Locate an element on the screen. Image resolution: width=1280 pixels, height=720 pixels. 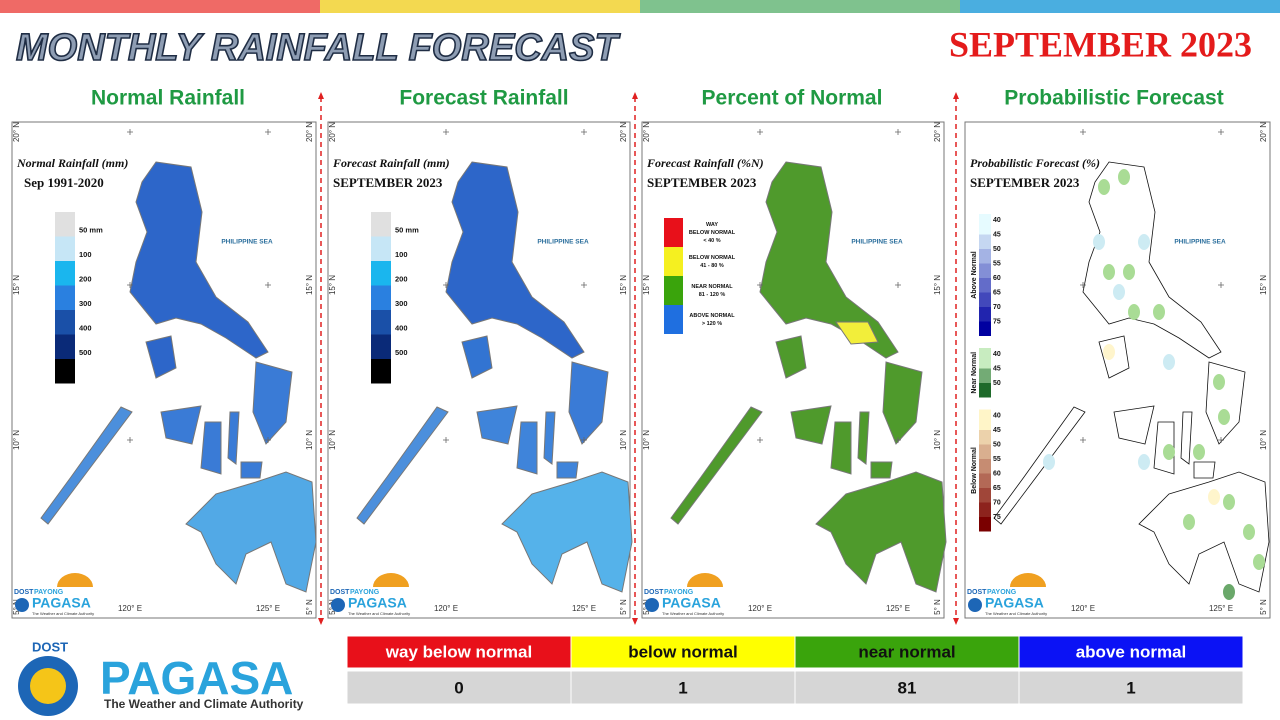
logo-brand: PAYONG is located at coordinates (679, 592).